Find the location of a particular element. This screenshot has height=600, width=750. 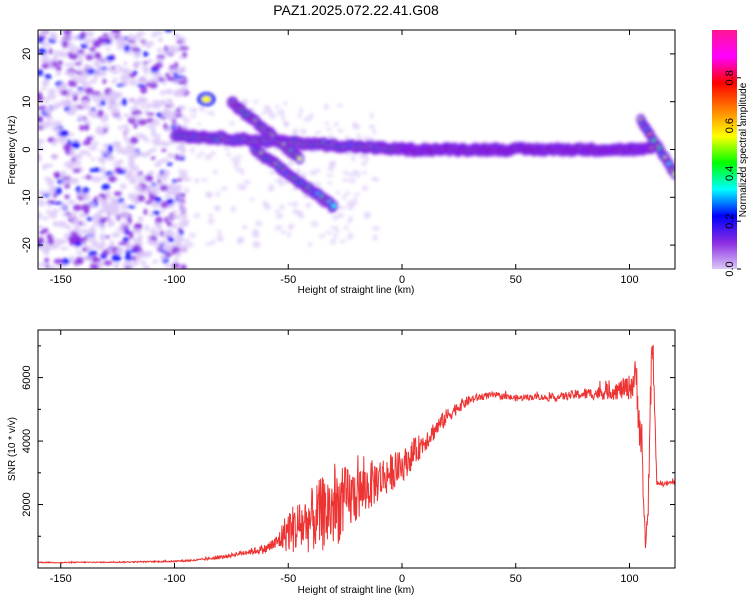

spectrogram-x-tick-label: 50 is located at coordinates (516, 280).